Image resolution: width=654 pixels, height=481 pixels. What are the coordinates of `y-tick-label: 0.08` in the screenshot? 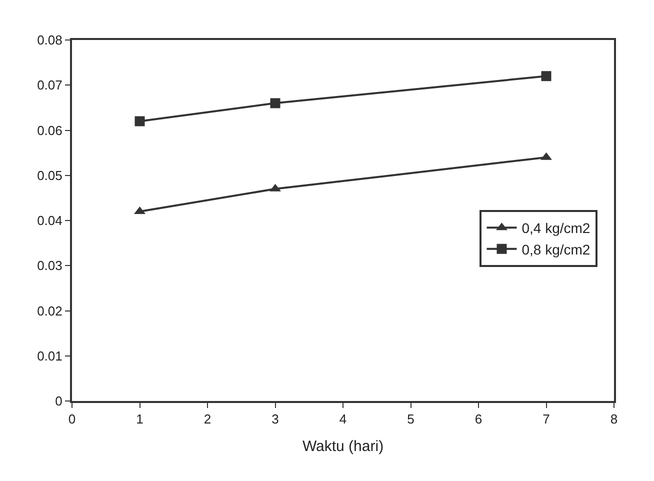 It's located at (49, 40).